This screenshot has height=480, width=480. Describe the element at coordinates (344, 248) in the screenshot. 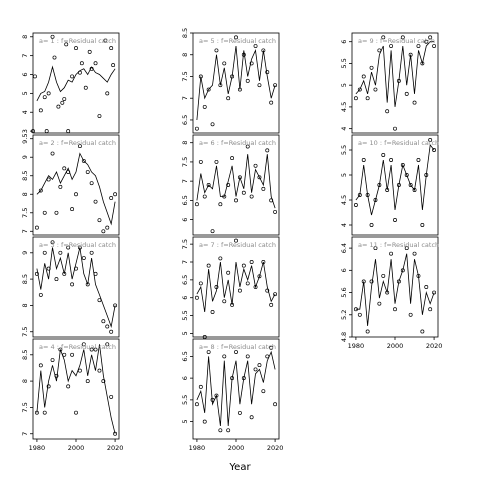

I see `y-tick-label: 6.4` at that location.